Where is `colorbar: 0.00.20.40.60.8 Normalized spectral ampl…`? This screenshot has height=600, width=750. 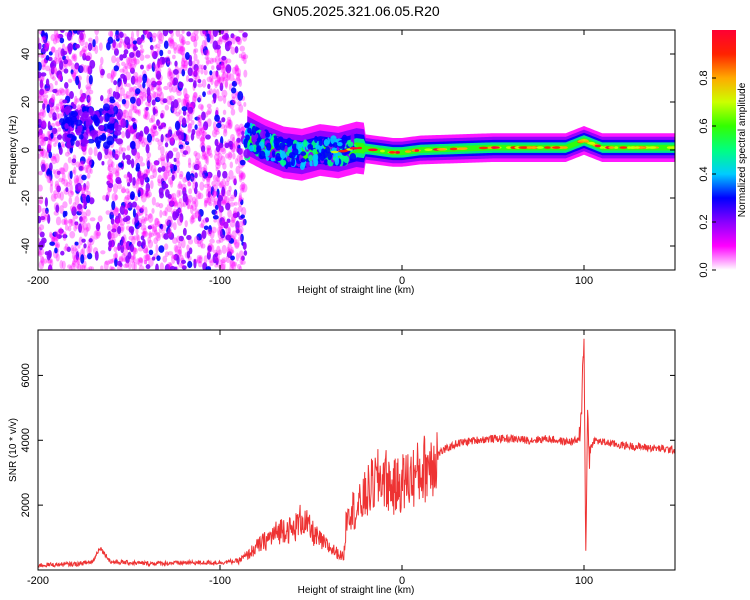
colorbar: 0.00.20.40.60.8 Normalized spectral ampl… is located at coordinates (723, 154).